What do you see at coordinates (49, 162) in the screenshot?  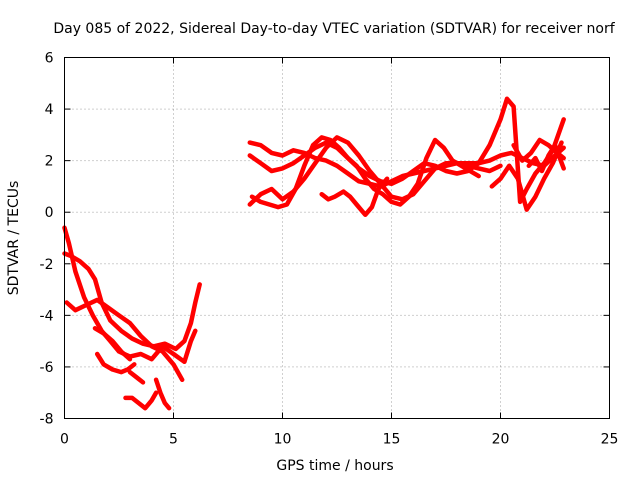 I see `y-tick-label: 2` at bounding box center [49, 162].